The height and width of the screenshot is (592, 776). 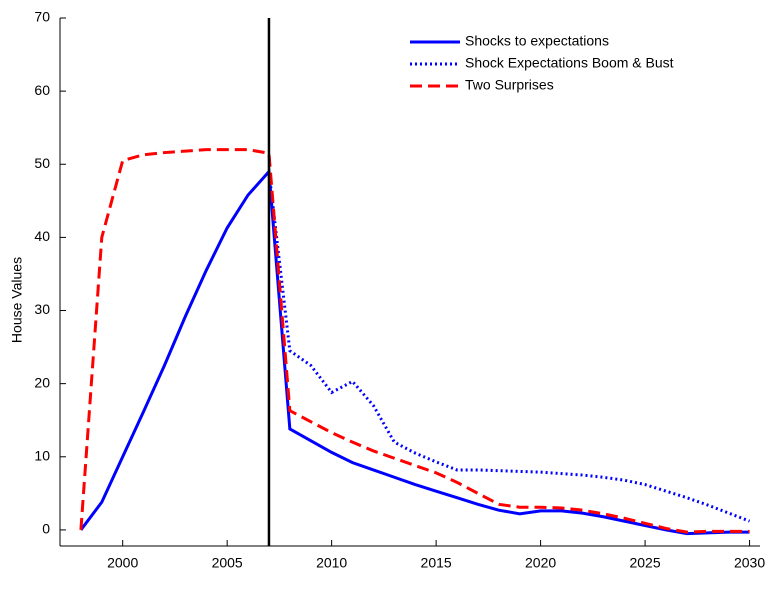 I want to click on y-tick-label: 50, so click(x=42, y=163).